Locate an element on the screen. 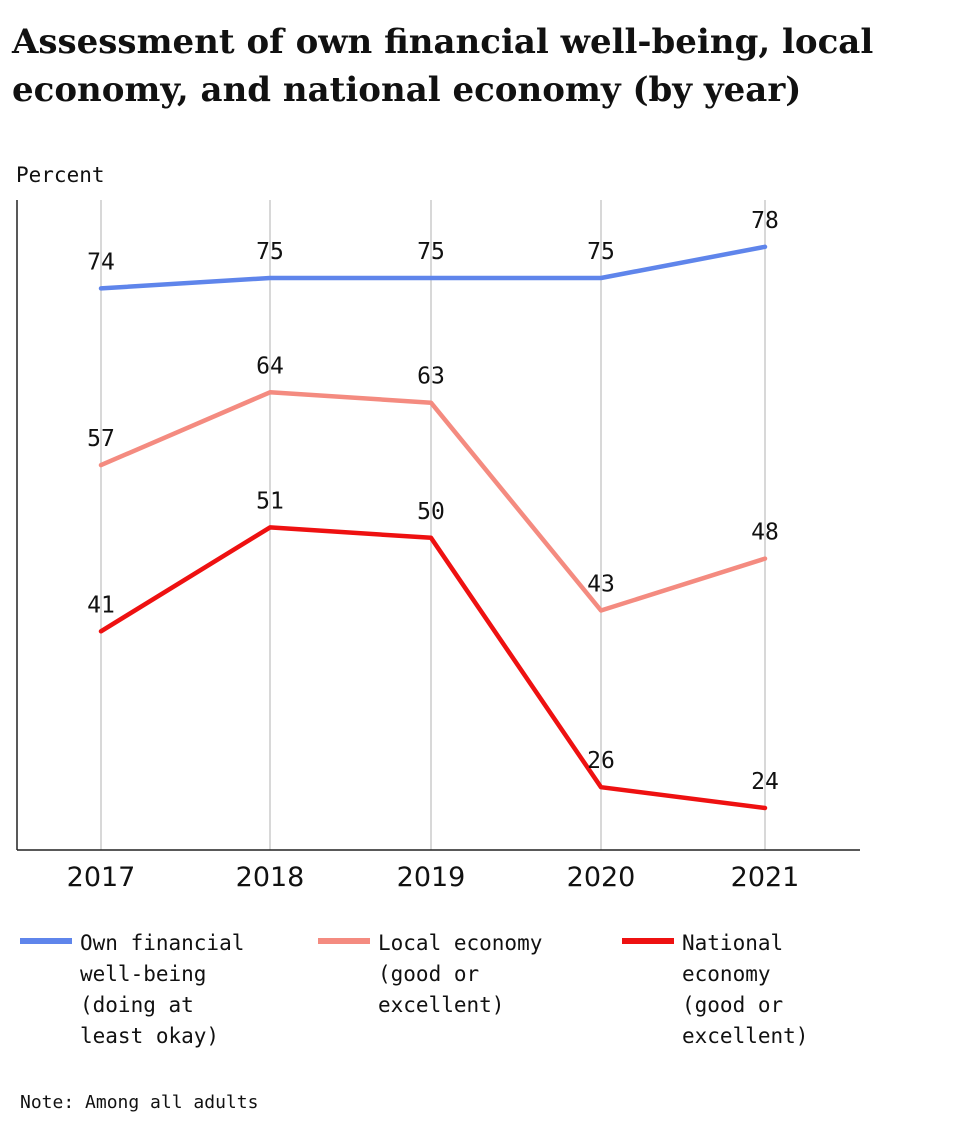 The height and width of the screenshot is (1128, 969). legend-swatch-local is located at coordinates (344, 941).